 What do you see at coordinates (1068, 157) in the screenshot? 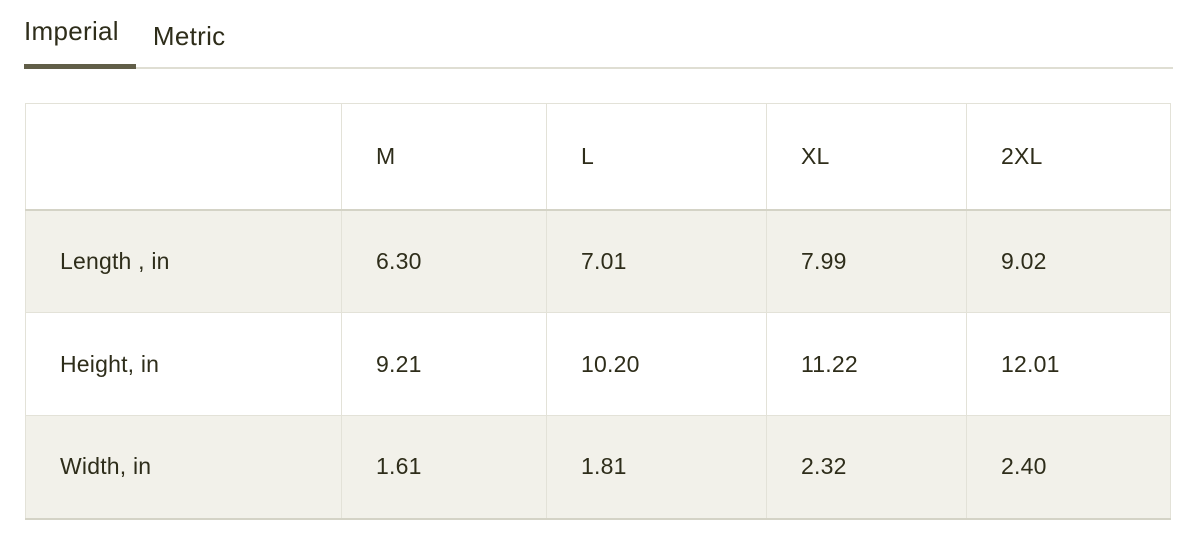
I see `column-header-2xl: 2XL` at bounding box center [1068, 157].